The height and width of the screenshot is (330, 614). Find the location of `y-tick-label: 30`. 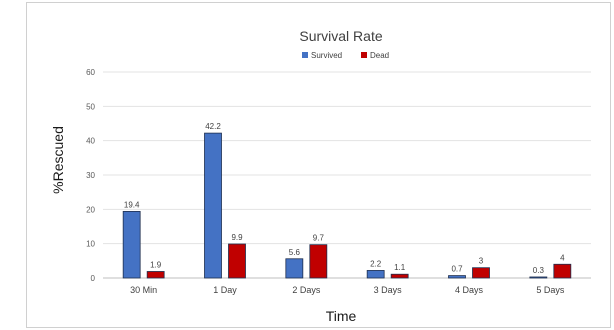

y-tick-label: 30 is located at coordinates (90, 175).